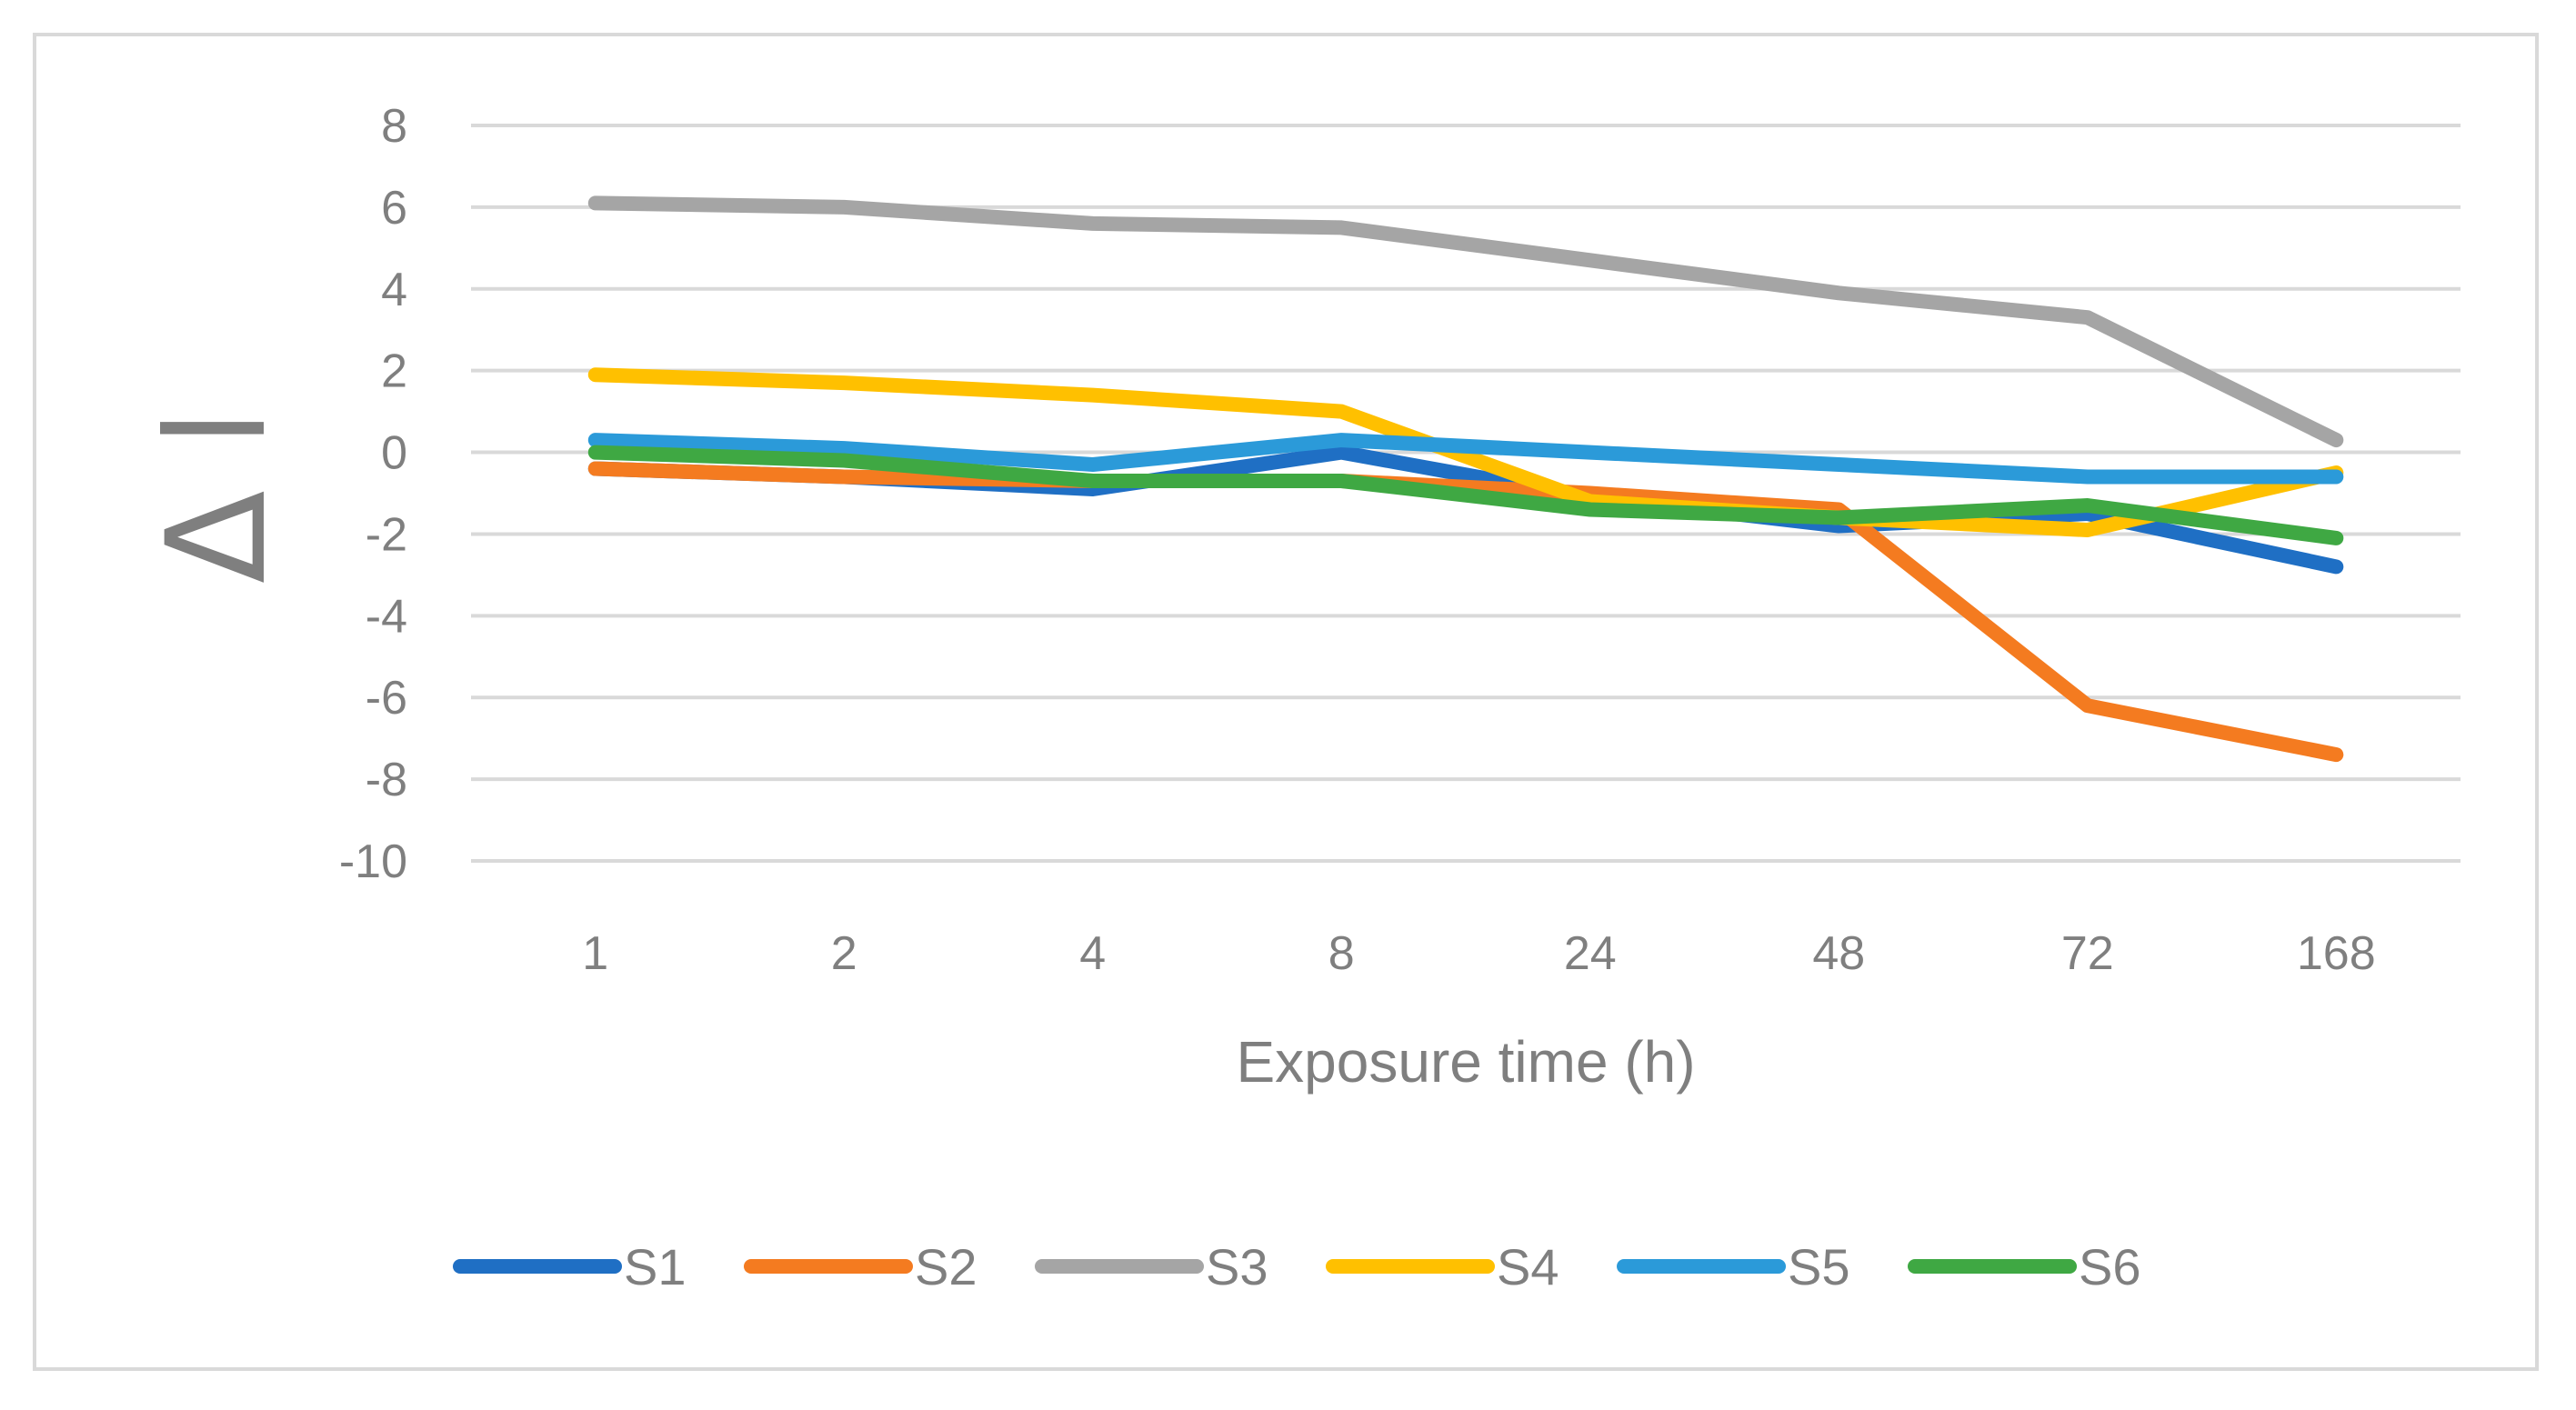 The width and height of the screenshot is (2576, 1410). What do you see at coordinates (1478, 954) in the screenshot?
I see `x-tick-labels: 1 2 4 8 24 48 72 168` at bounding box center [1478, 954].